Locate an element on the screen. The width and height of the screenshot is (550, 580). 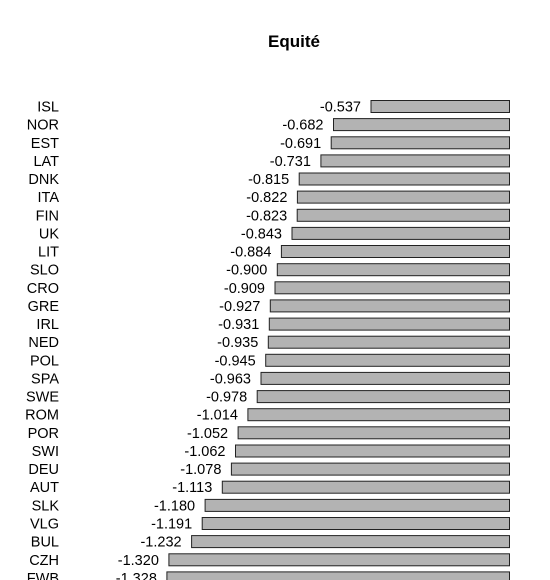
bar-vlg is located at coordinates (355, 523).